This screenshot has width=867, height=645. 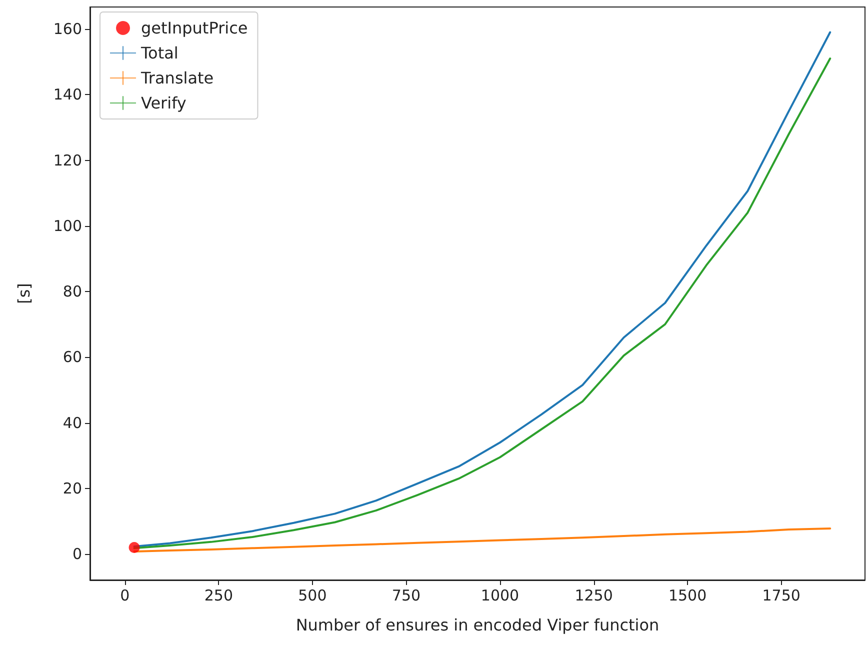 I want to click on x-tick-label: 1500, so click(x=687, y=595).